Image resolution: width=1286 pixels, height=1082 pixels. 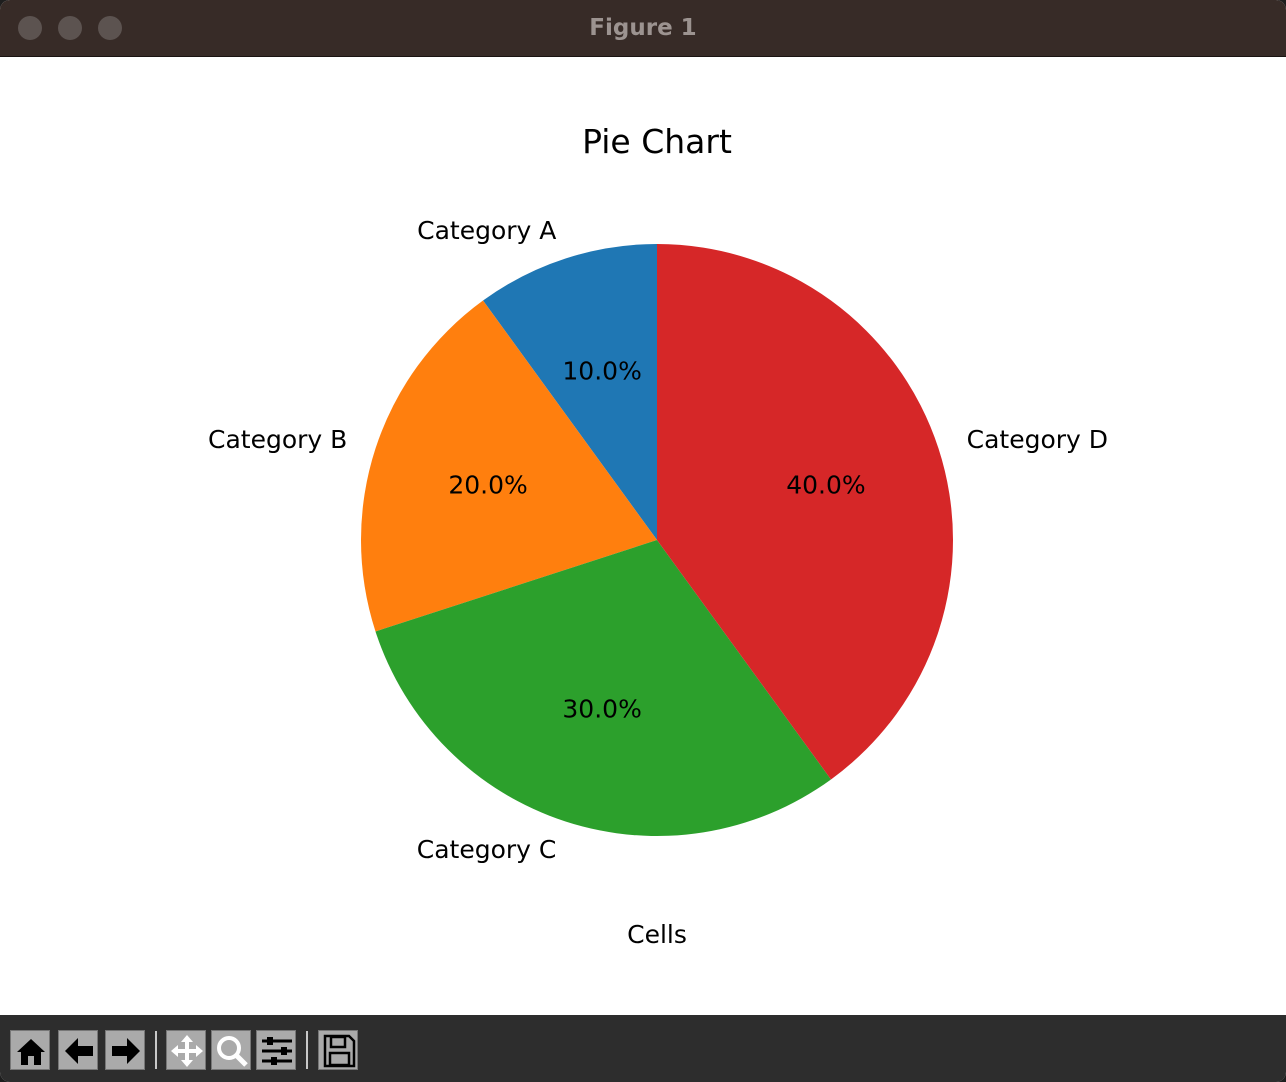 I want to click on arrow-right-icon, so click(x=126, y=1051).